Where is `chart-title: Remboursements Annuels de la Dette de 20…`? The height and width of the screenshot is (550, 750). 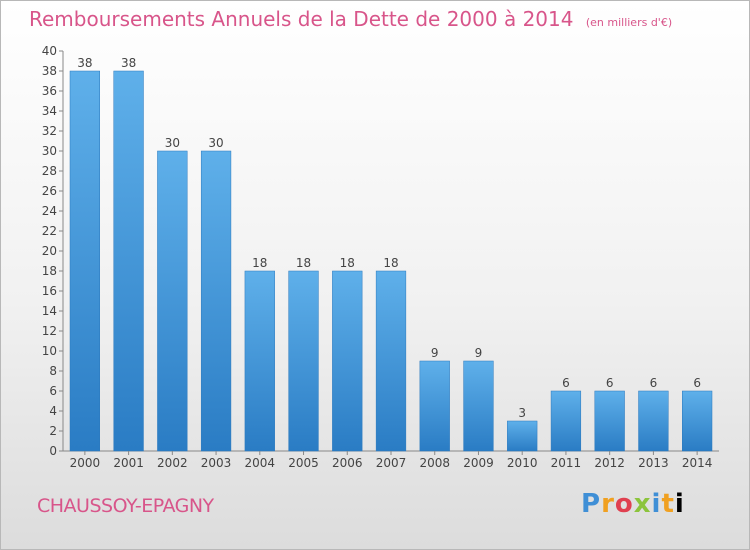
chart-title: Remboursements Annuels de la Dette de 20… is located at coordinates (350, 19).